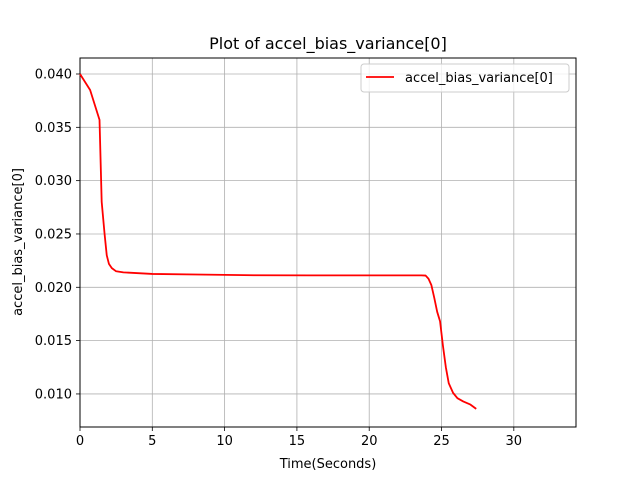 Image resolution: width=640 pixels, height=480 pixels. Describe the element at coordinates (53, 74) in the screenshot. I see `y-tick-label: 0.040` at that location.